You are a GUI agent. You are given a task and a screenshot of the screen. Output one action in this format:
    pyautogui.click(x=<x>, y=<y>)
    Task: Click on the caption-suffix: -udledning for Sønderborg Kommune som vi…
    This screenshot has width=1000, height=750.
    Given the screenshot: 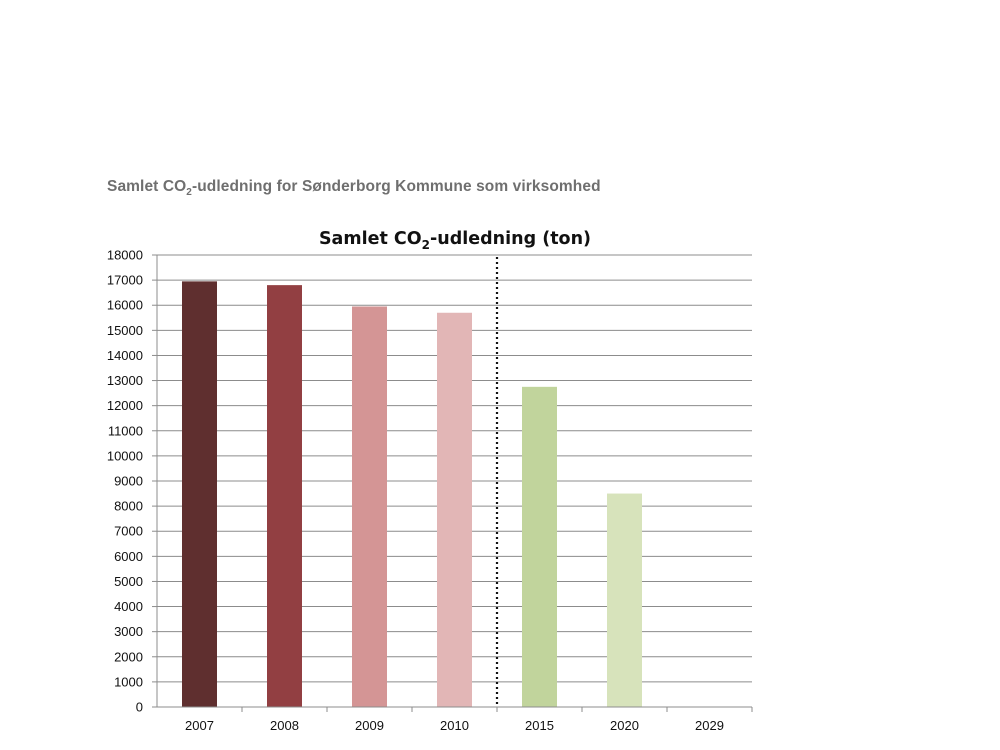 What is the action you would take?
    pyautogui.click(x=396, y=186)
    